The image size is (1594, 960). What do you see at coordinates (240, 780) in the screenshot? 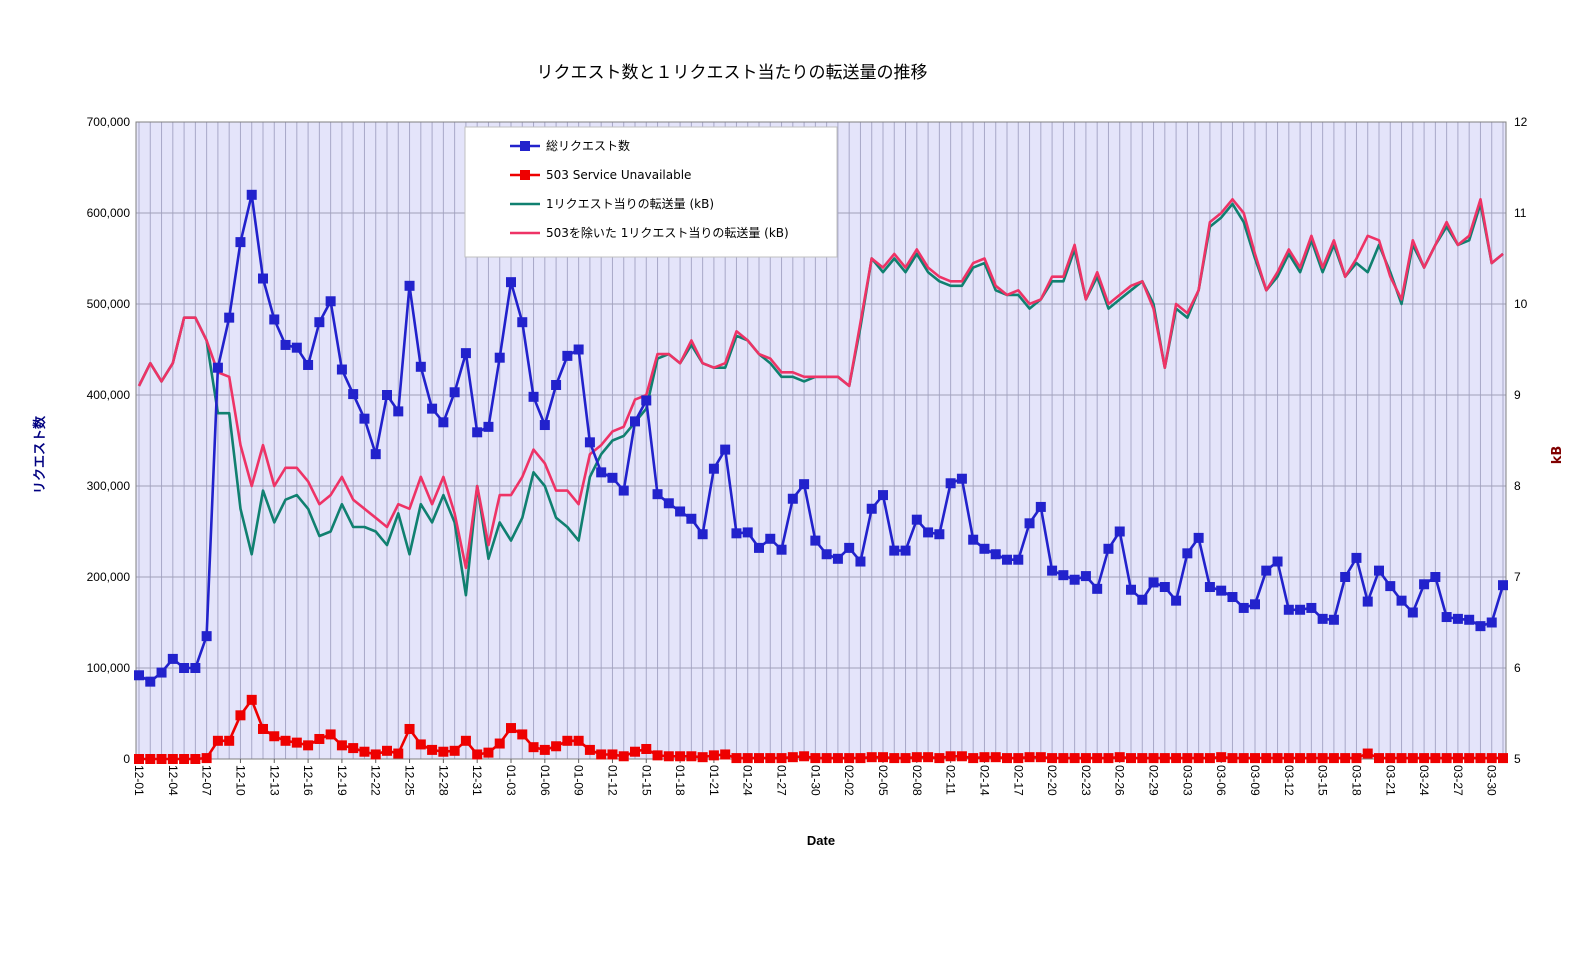
I see `x-tick-label: 12-10` at bounding box center [240, 780].